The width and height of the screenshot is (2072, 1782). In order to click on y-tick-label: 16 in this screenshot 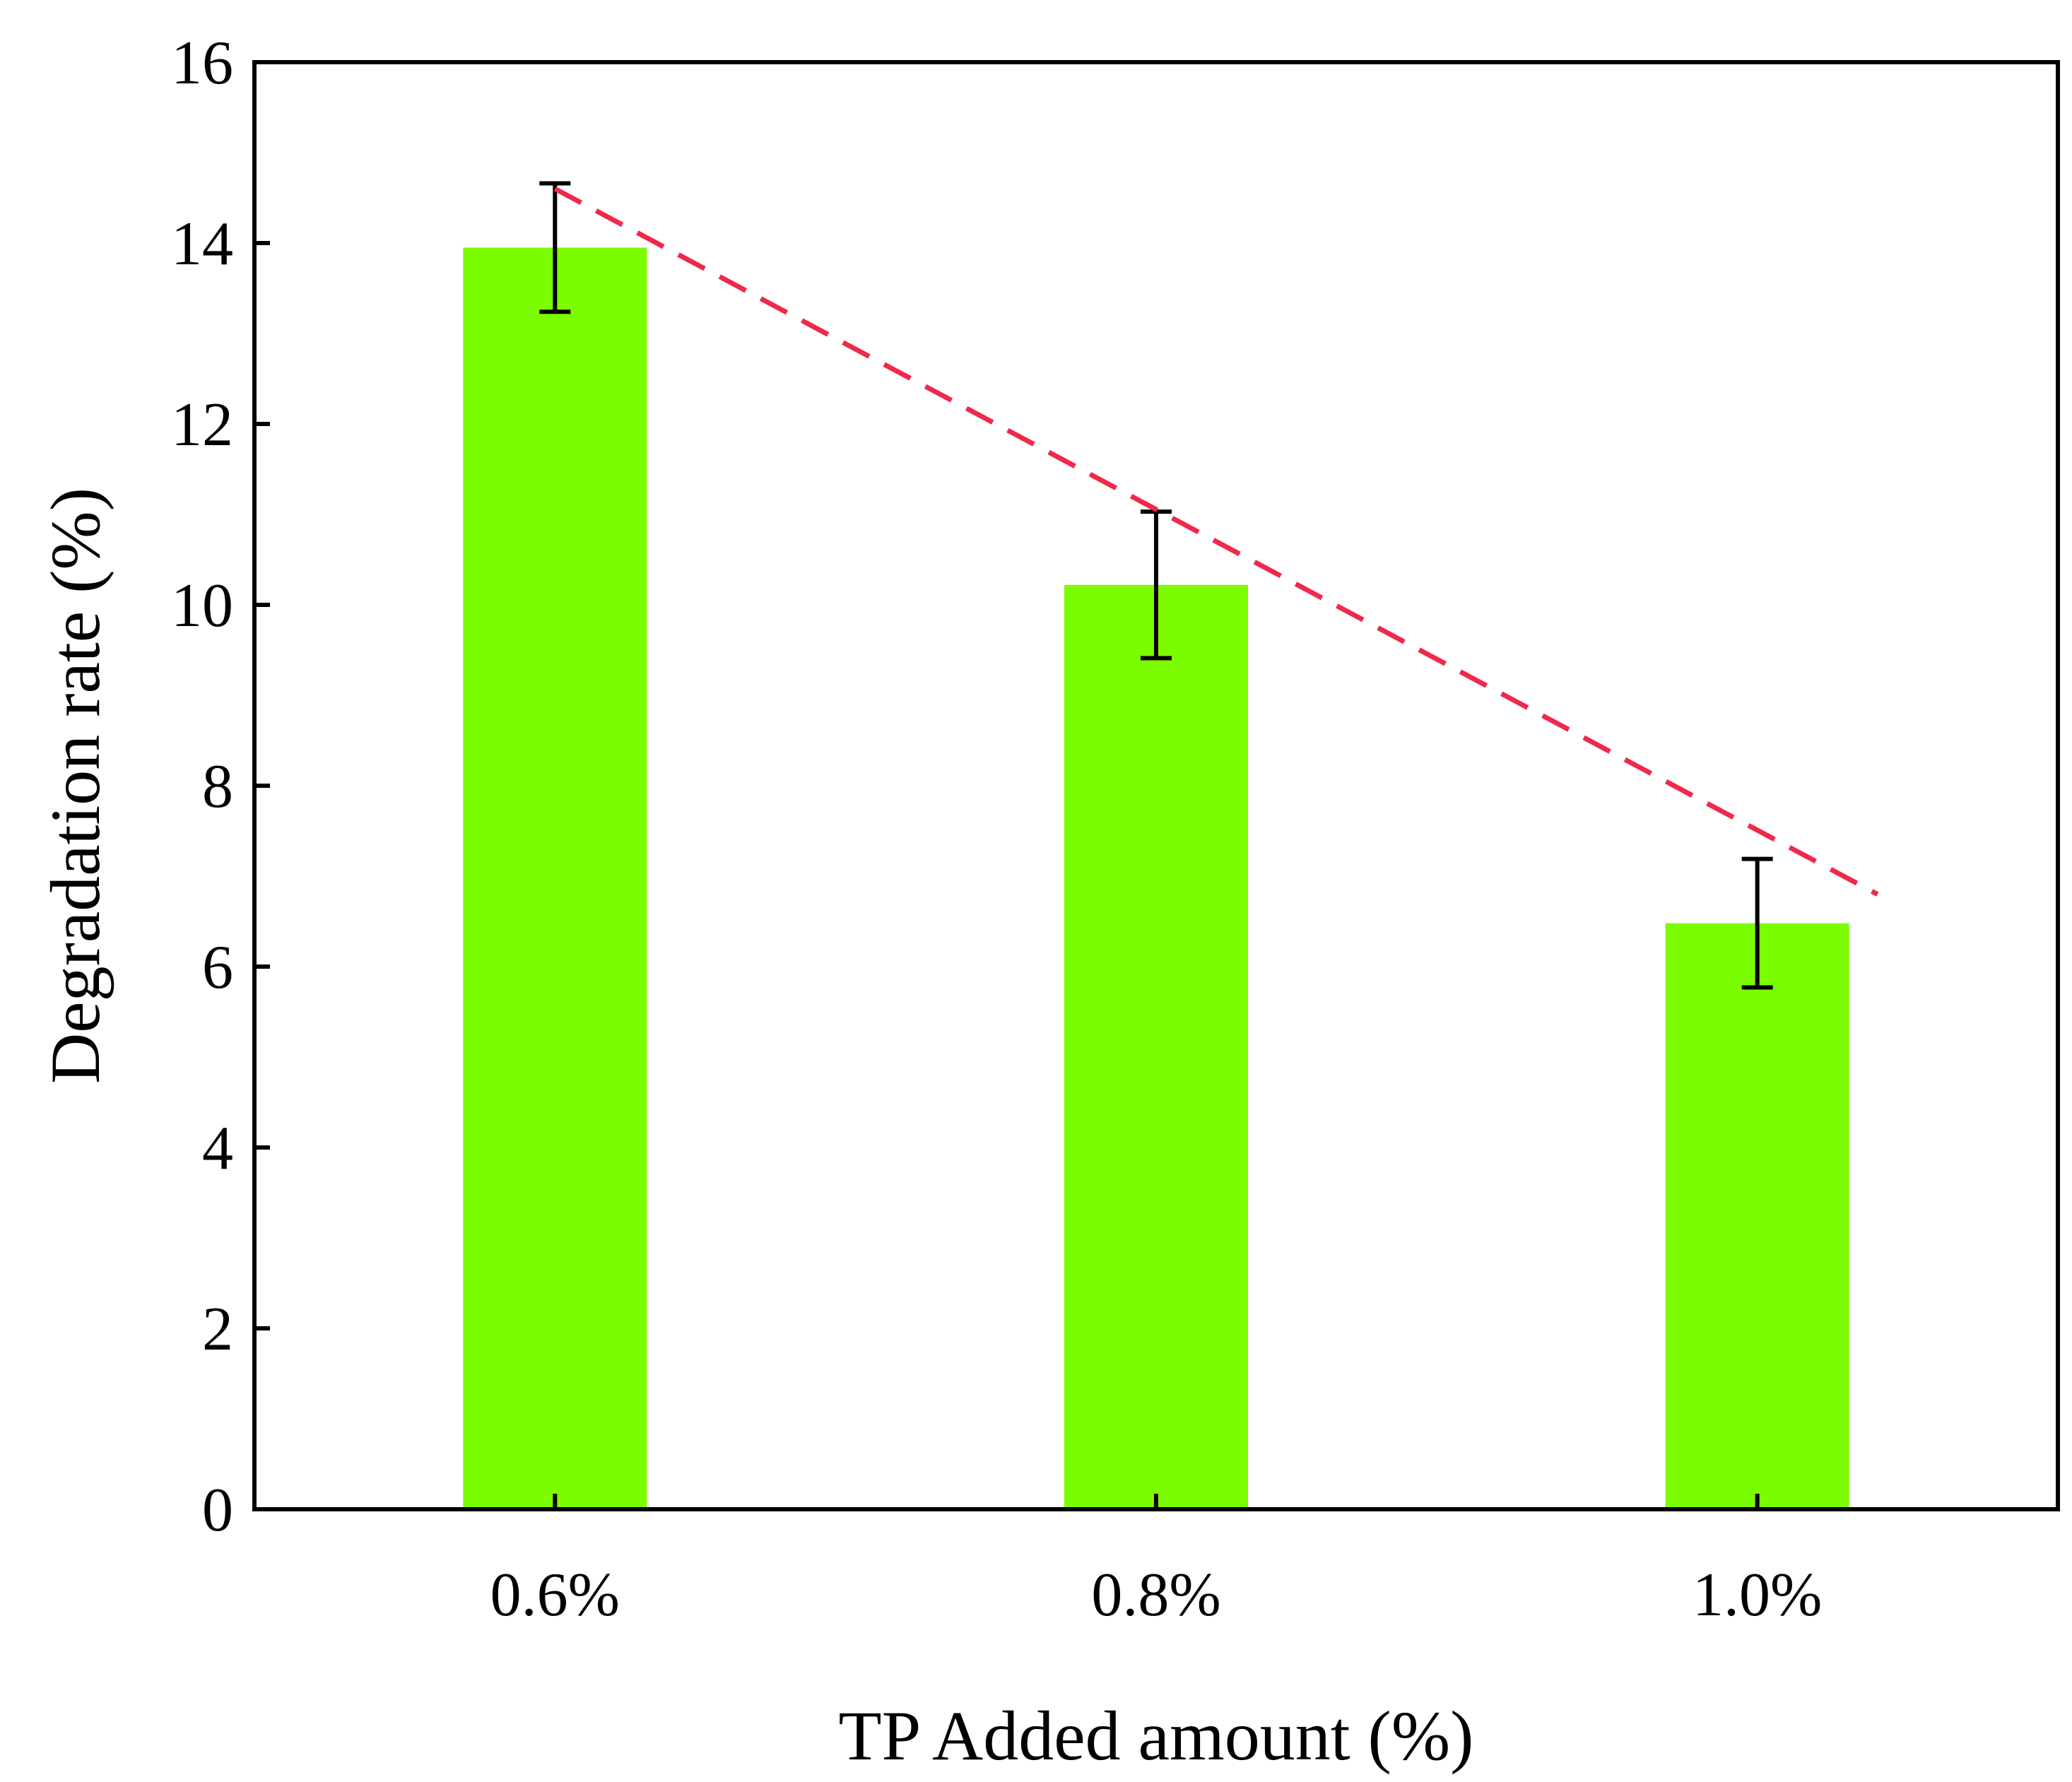, I will do `click(202, 64)`.